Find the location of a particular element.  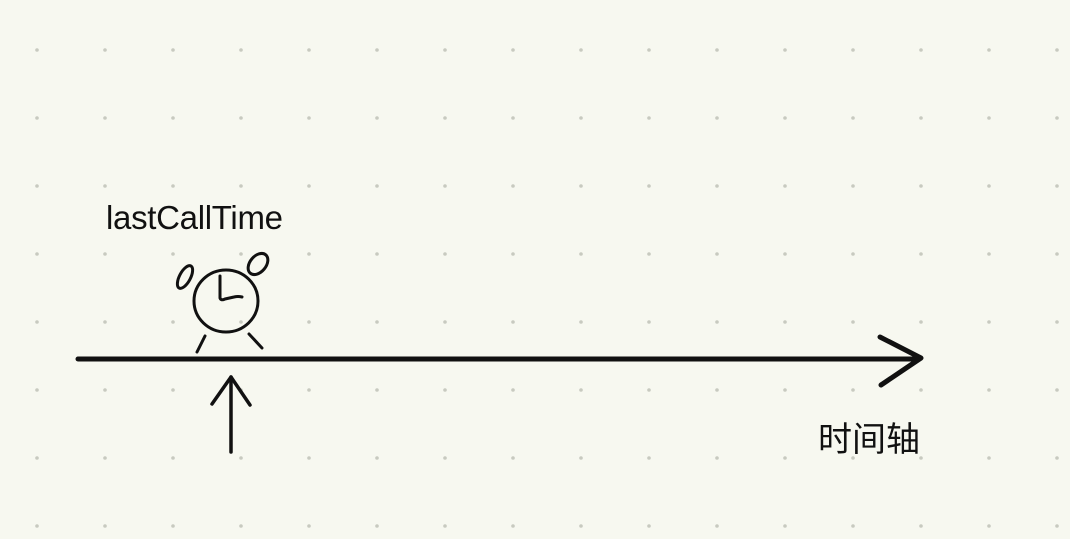

clock-left-leg is located at coordinates (201, 344).